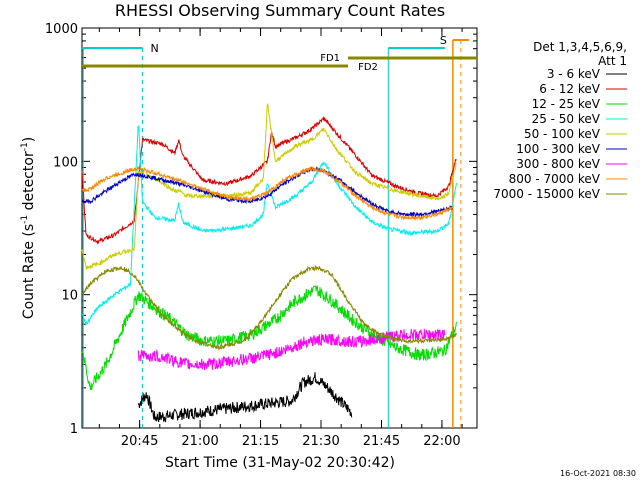  I want to click on legend-label: 12 - 25 keV, so click(566, 104).